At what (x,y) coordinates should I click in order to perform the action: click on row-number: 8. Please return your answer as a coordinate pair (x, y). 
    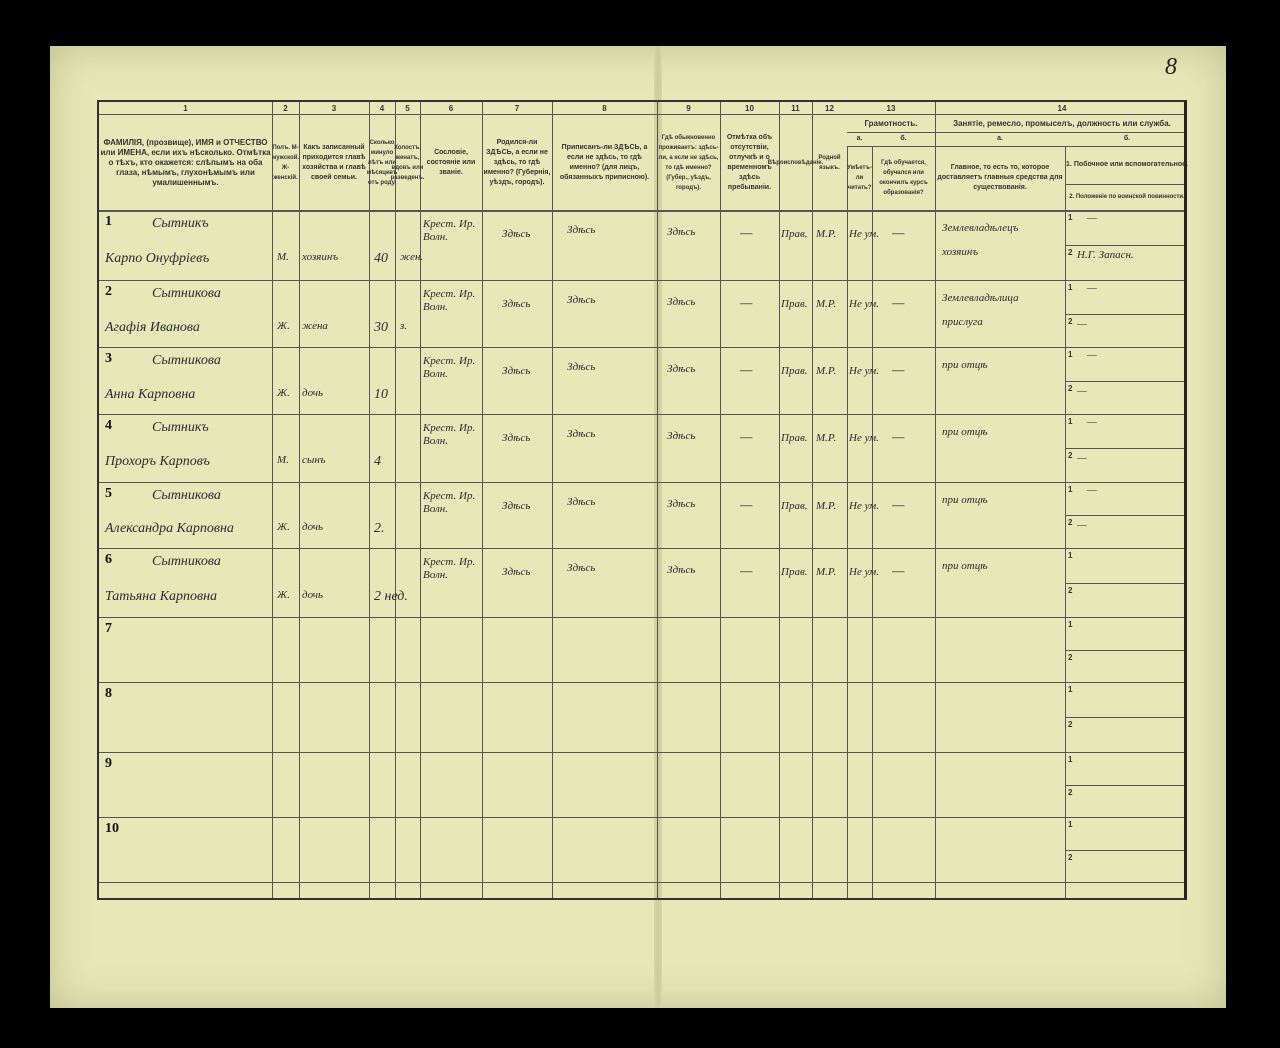
    Looking at the image, I should click on (108, 693).